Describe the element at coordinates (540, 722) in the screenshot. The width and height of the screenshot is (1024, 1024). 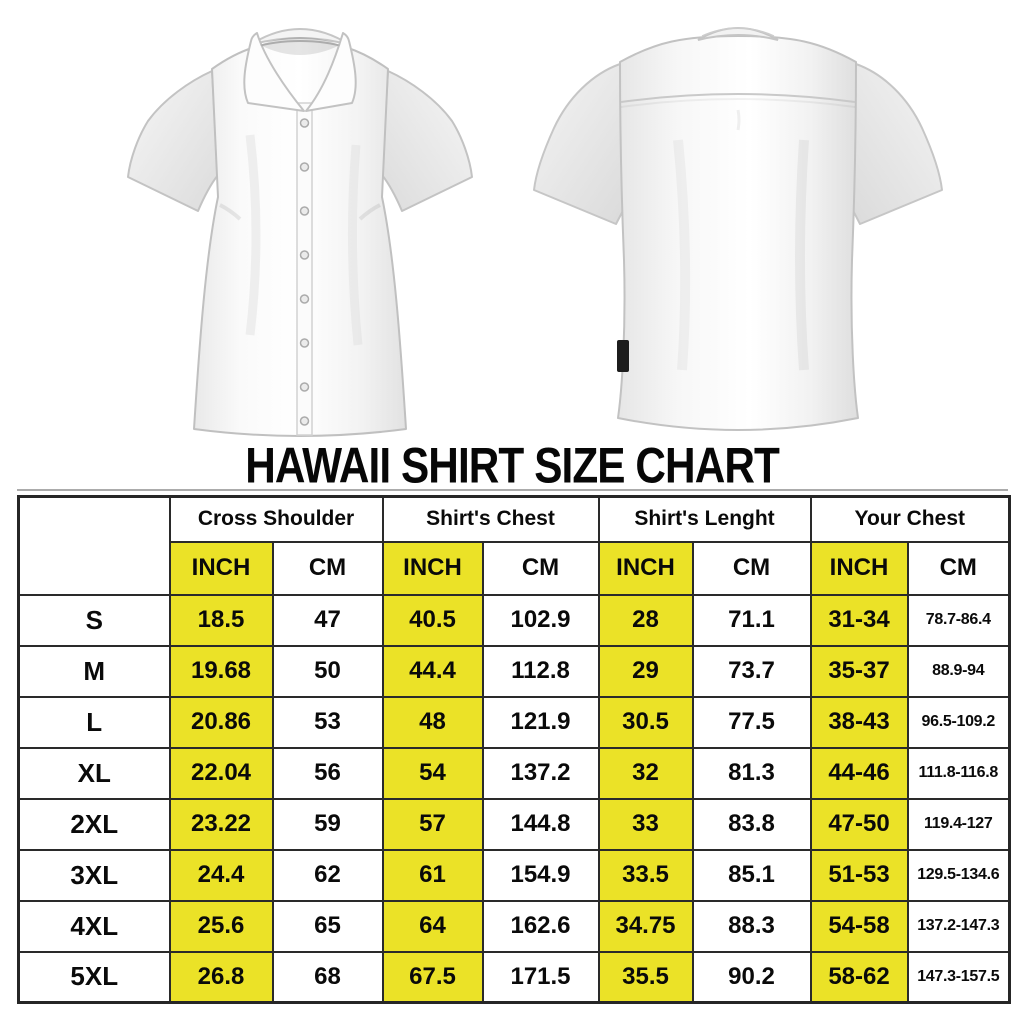
I see `cm-value-cell: 121.9` at that location.